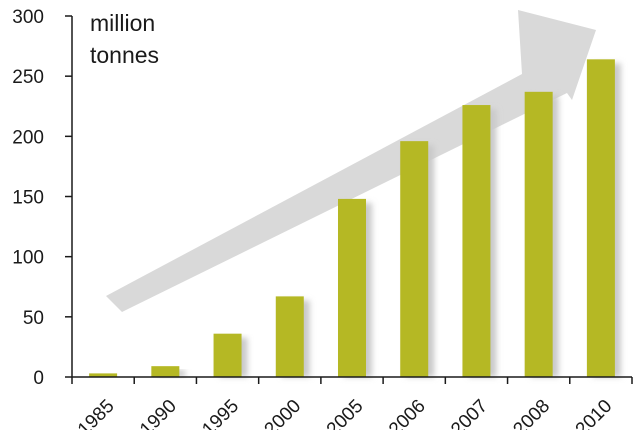  Describe the element at coordinates (38, 378) in the screenshot. I see `y-tick-label: 0` at that location.